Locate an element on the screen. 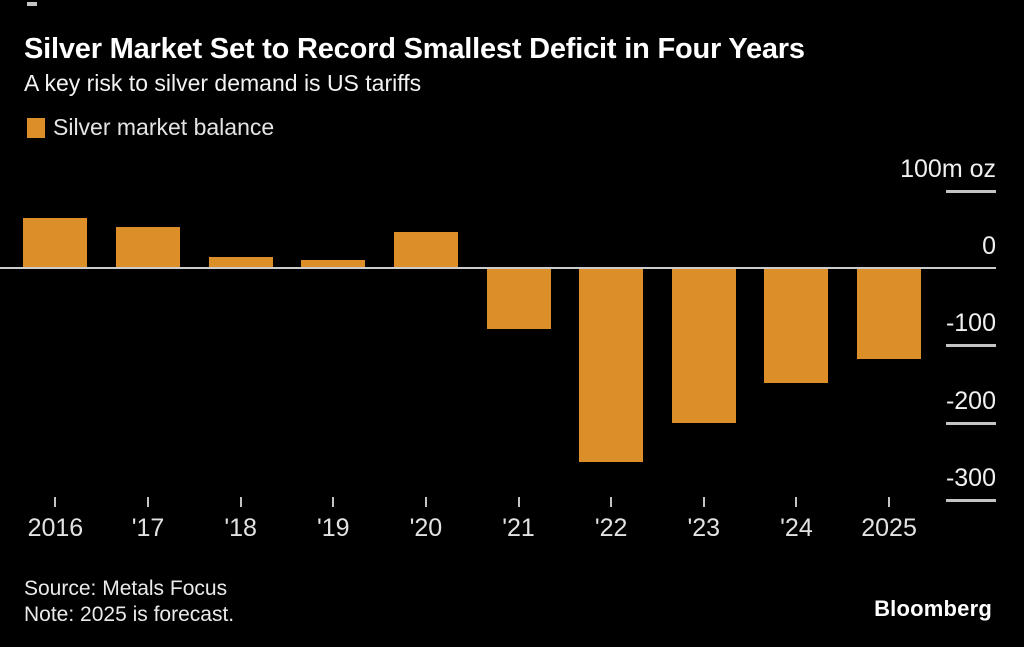  legend-label: Silver market balance is located at coordinates (164, 127).